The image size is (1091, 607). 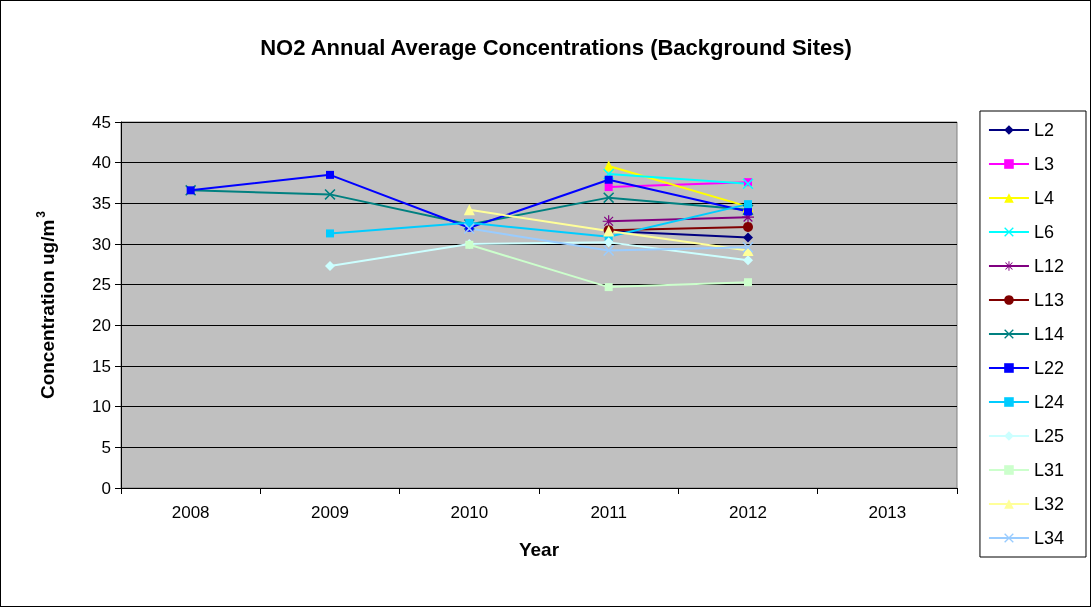 What do you see at coordinates (1043, 198) in the screenshot?
I see `legend-label: L4` at bounding box center [1043, 198].